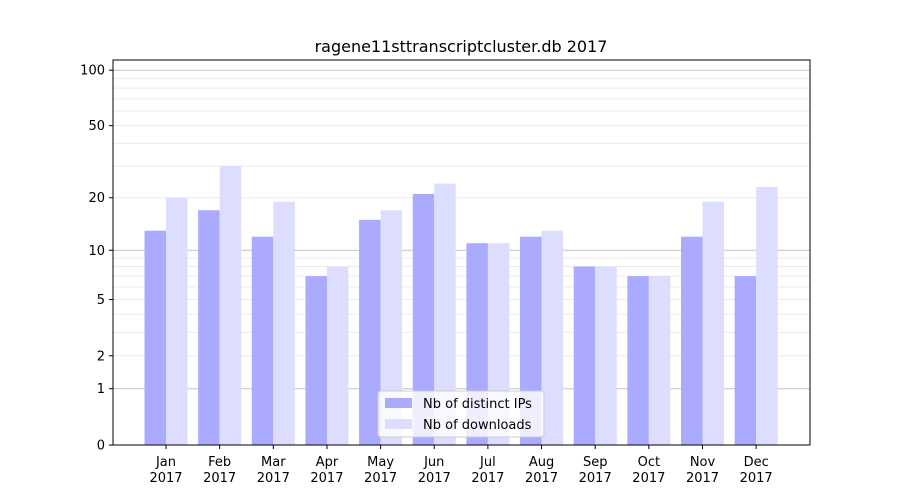  What do you see at coordinates (101, 300) in the screenshot?
I see `y-tick-label: 5` at bounding box center [101, 300].